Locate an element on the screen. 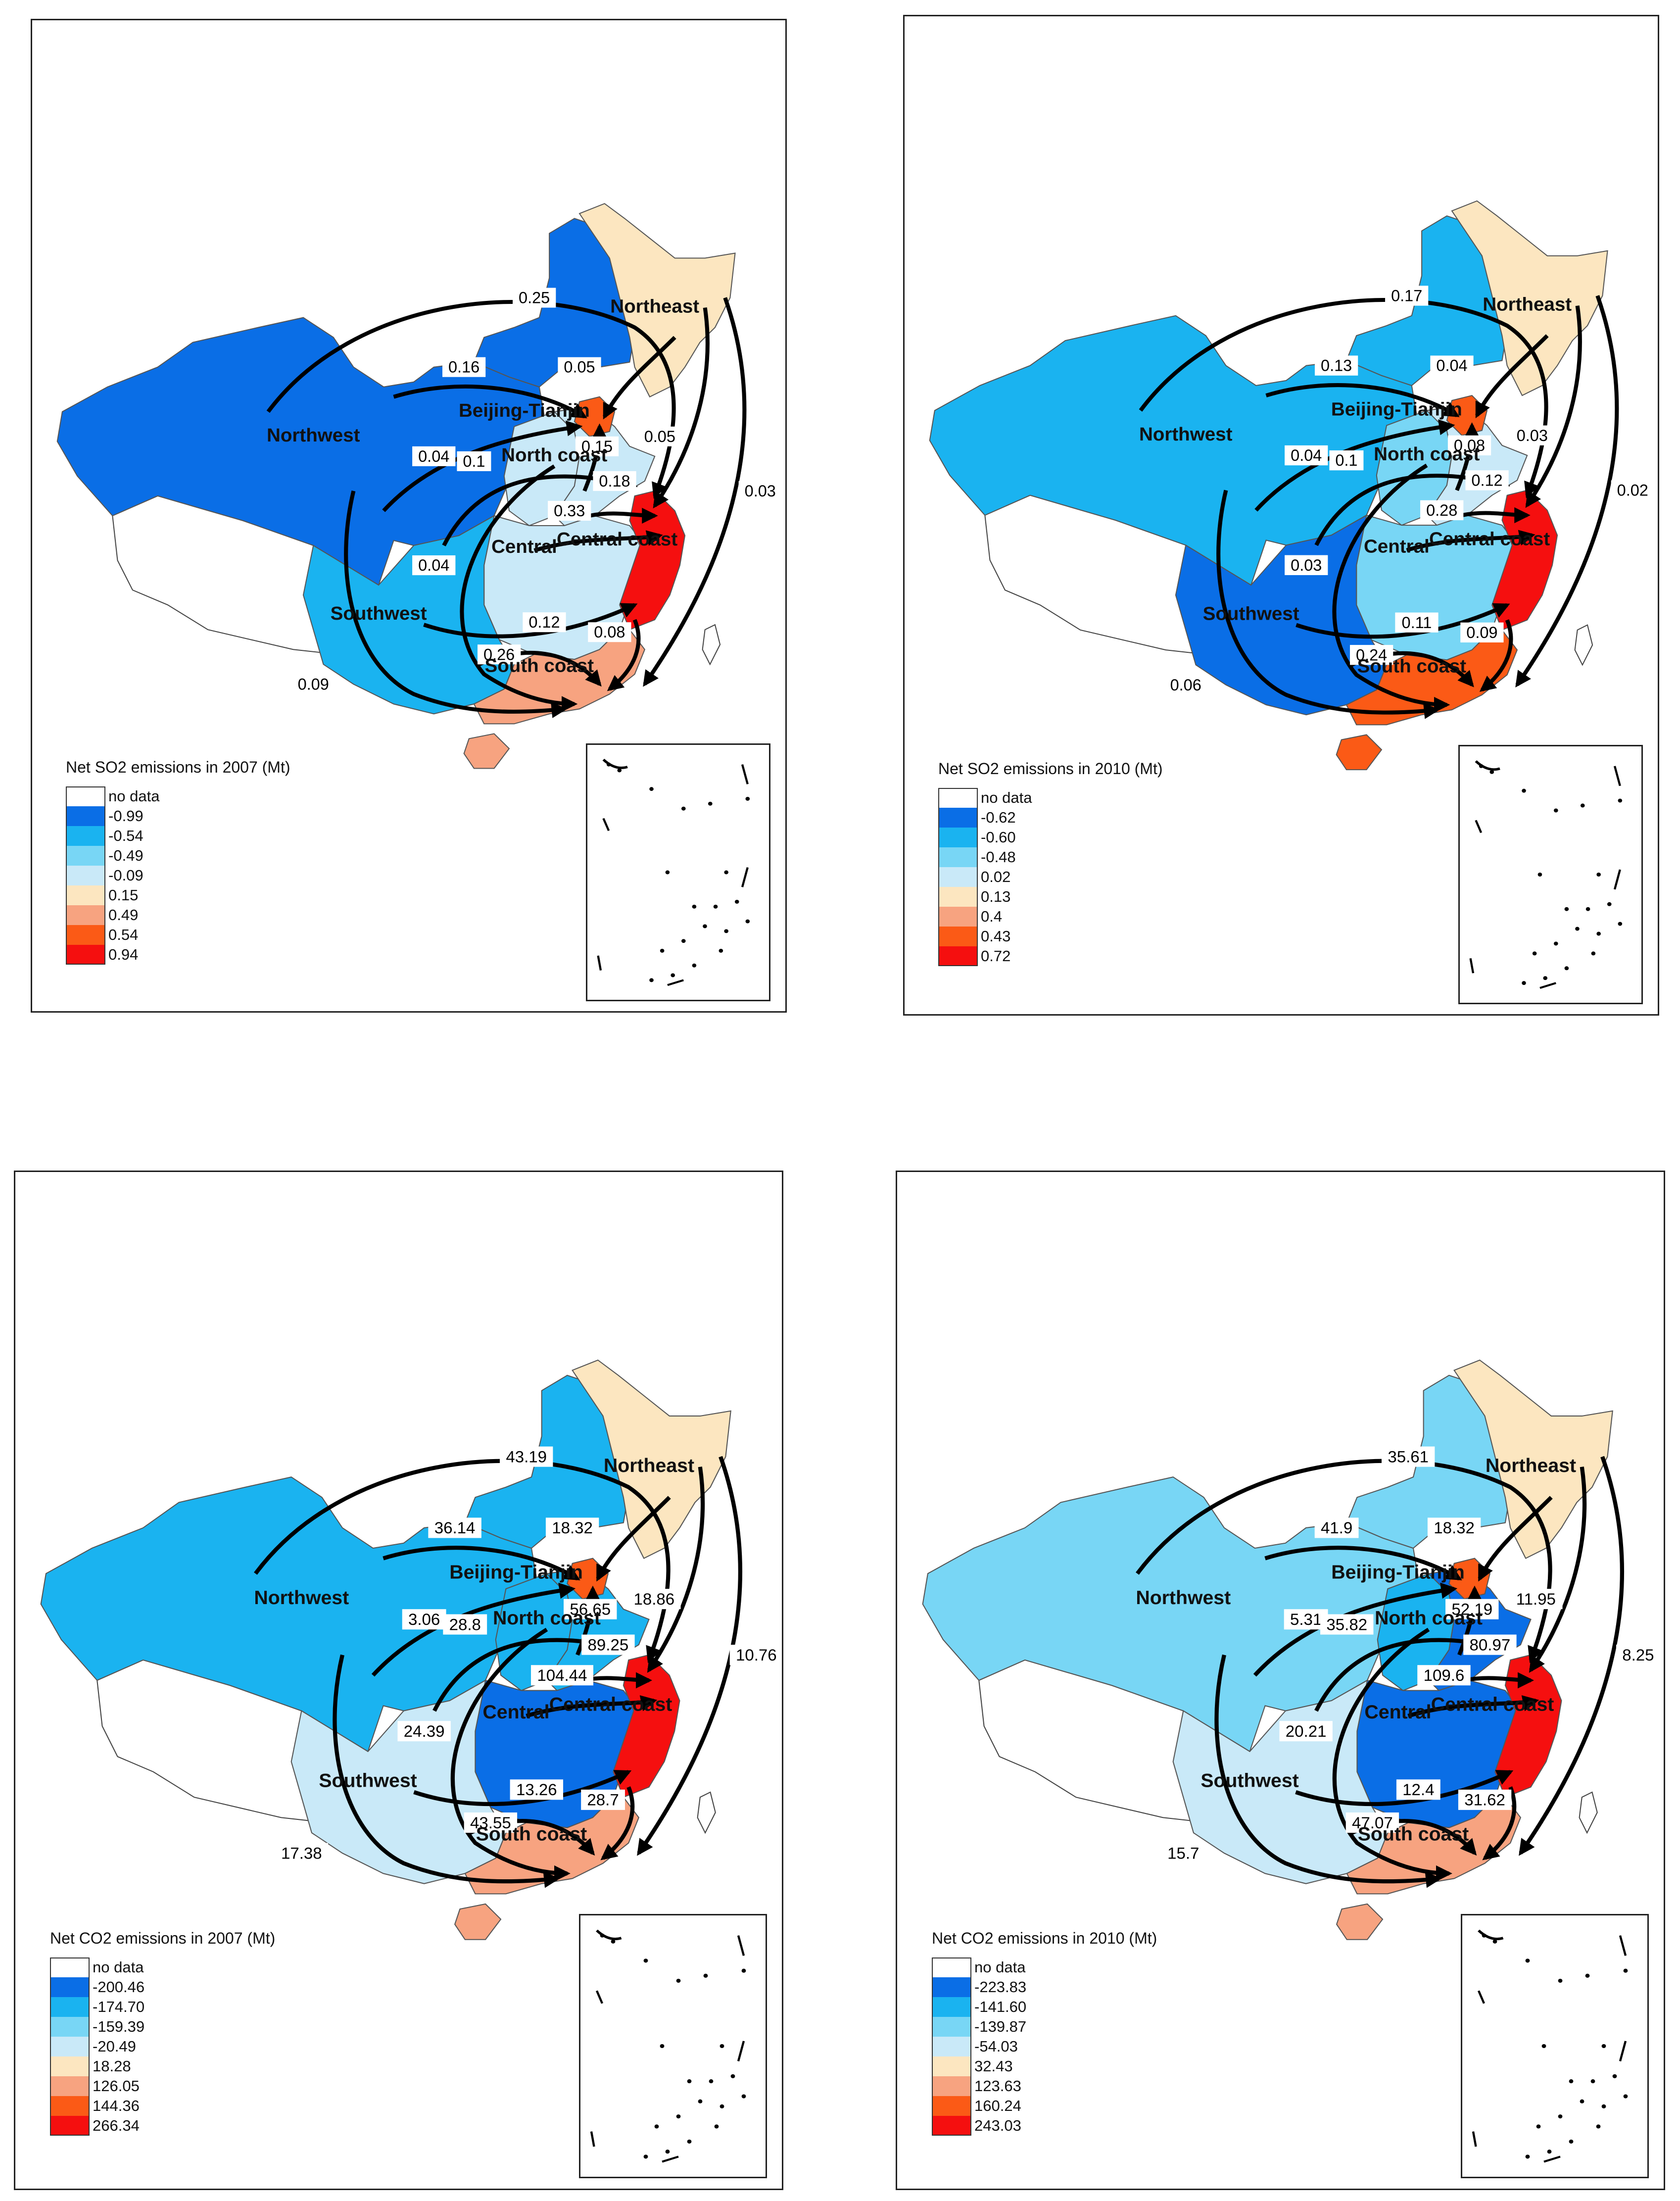 This screenshot has height=2201, width=1680. legend-label: 0.49 is located at coordinates (124, 915).